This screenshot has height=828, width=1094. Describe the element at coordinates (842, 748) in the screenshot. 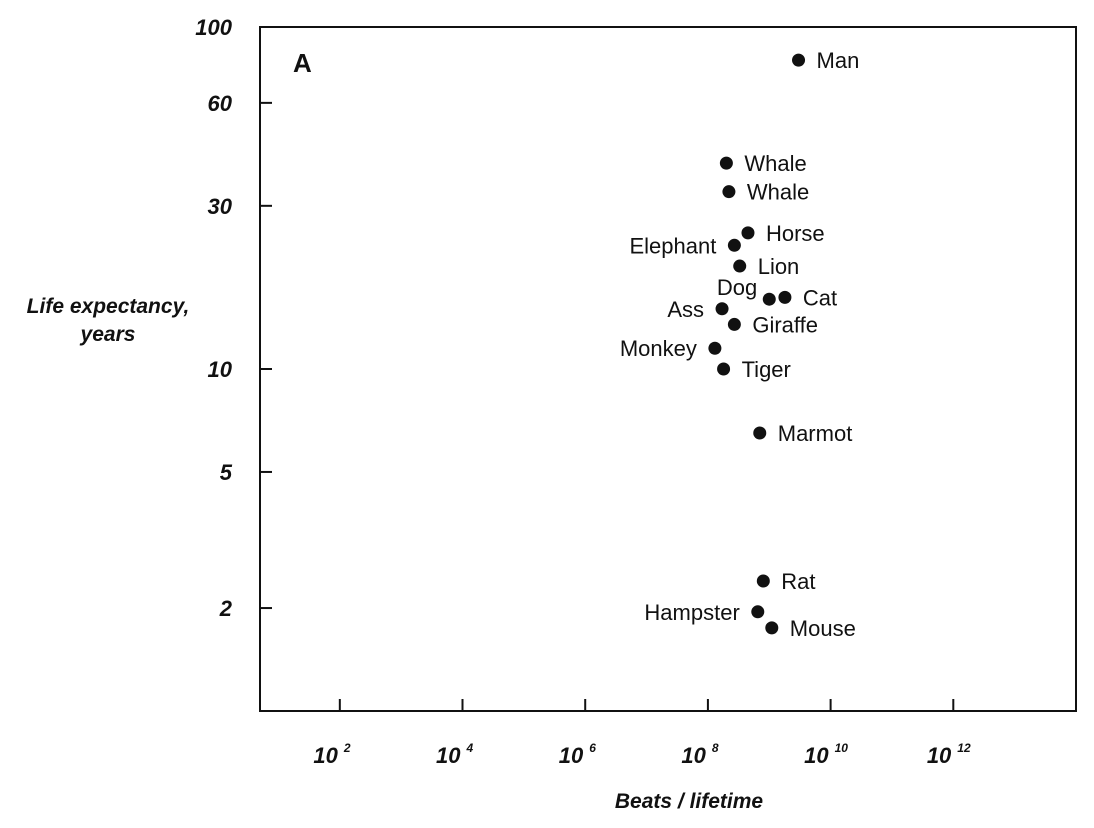

I see `x-tick-label-exponent: 10` at that location.